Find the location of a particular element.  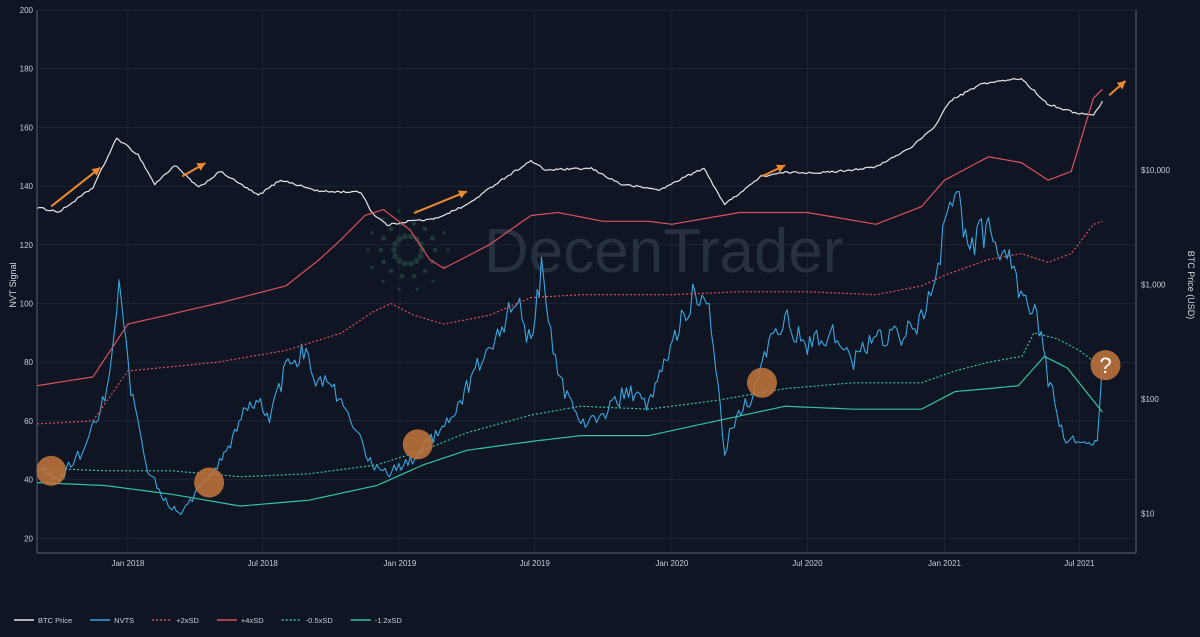

y-right-tick-label: $100 is located at coordinates (1150, 399).